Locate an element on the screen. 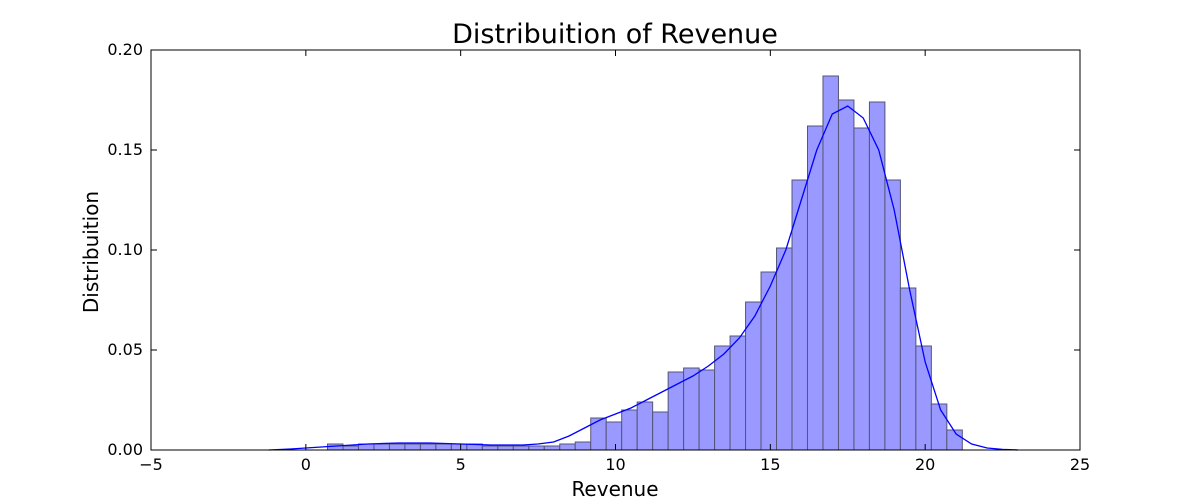 The height and width of the screenshot is (500, 1200). y-tick-label: 0.00 is located at coordinates (125, 449).